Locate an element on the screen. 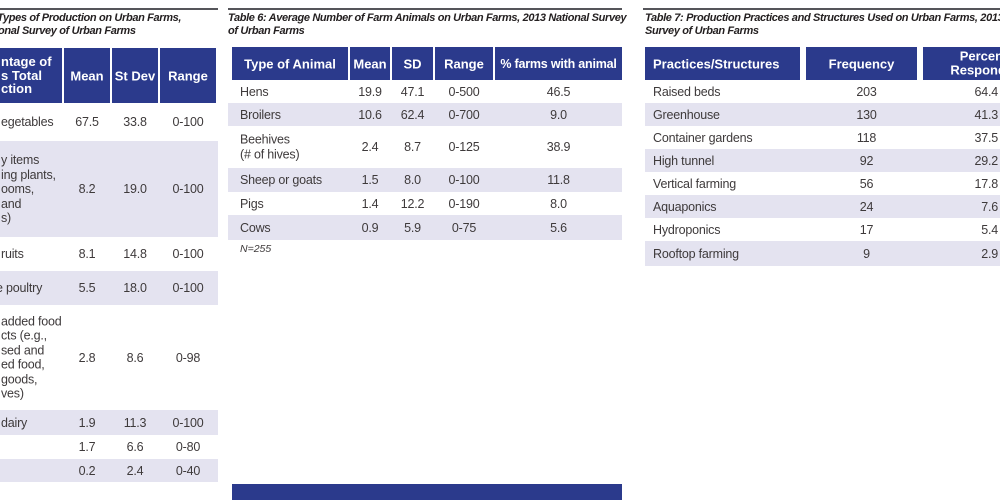  table-row: Broilers 10.6 62.4 0-700 9.0 is located at coordinates (425, 114).